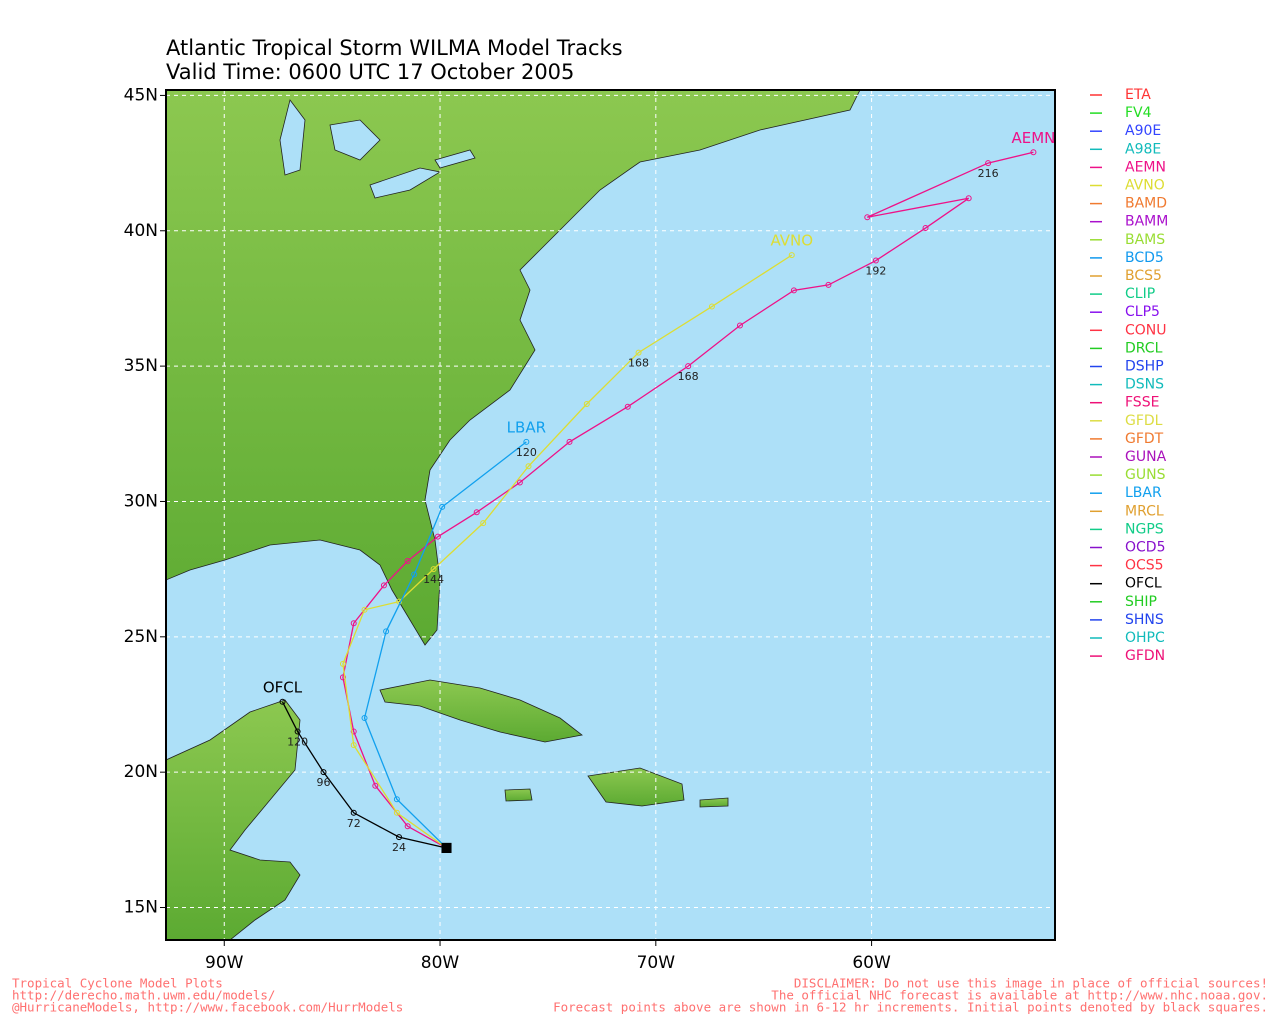 This screenshot has width=1280, height=1028. I want to click on forecast-hour: 192, so click(875, 271).